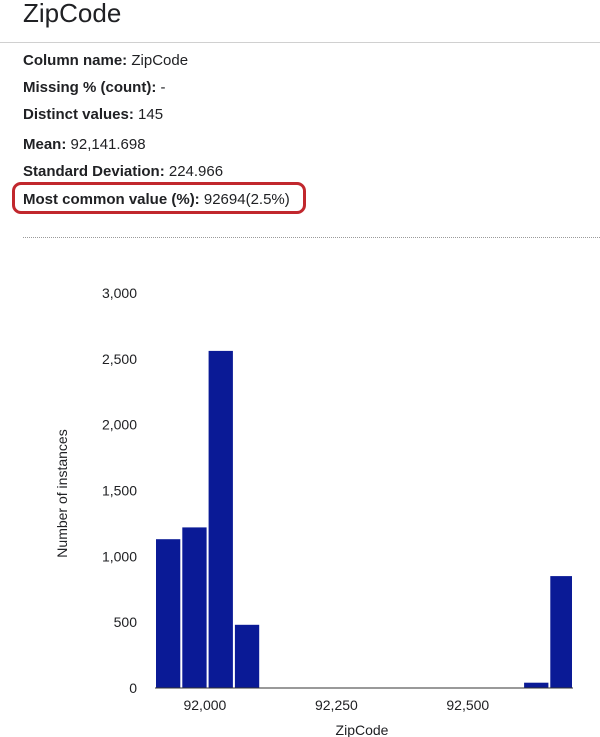 Image resolution: width=600 pixels, height=737 pixels. I want to click on y-axis-title: Number of instances, so click(62, 493).